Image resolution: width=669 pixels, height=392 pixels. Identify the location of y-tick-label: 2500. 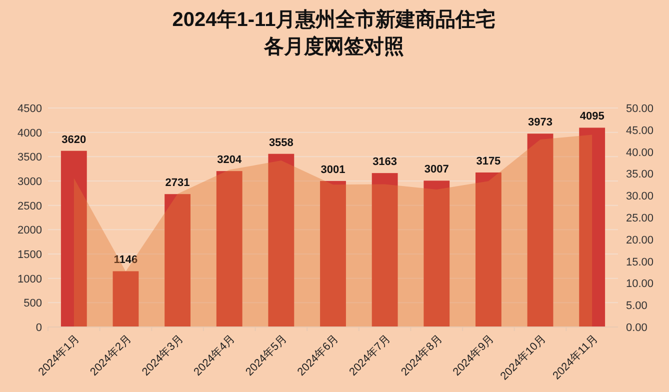
(30, 206).